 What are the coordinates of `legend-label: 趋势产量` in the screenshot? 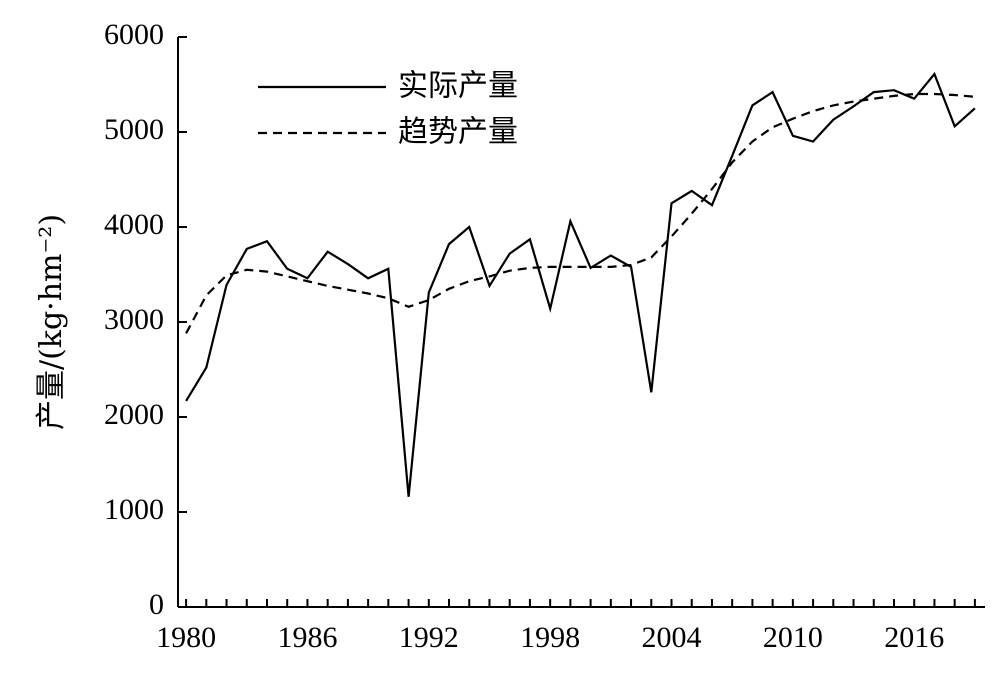 It's located at (458, 132).